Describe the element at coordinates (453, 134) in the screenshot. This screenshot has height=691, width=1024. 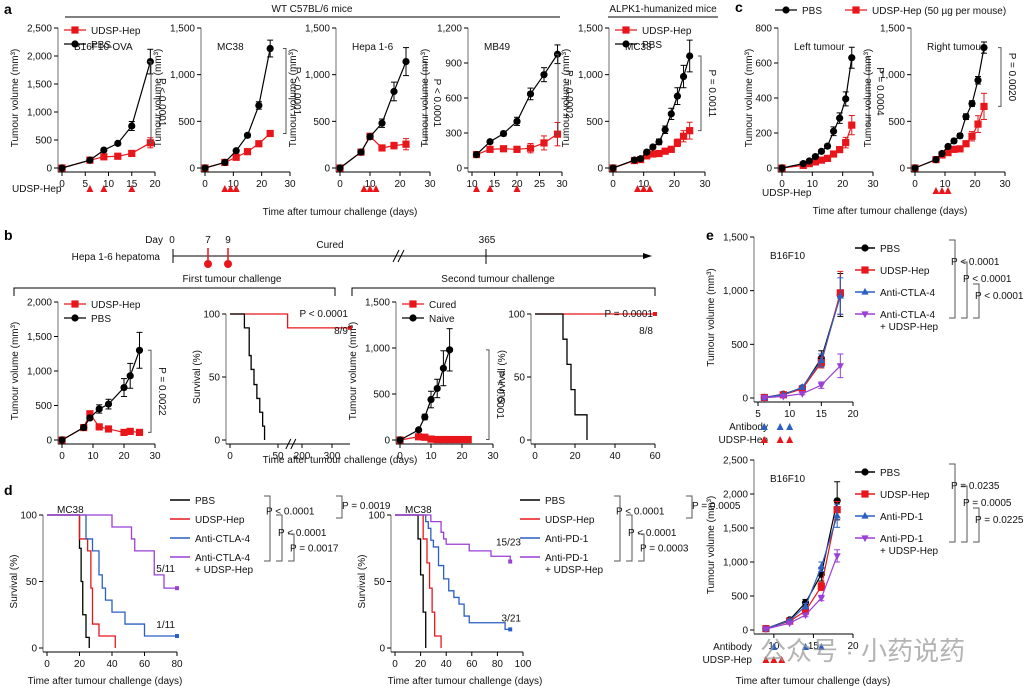
I see `y-tick-label: 300` at that location.